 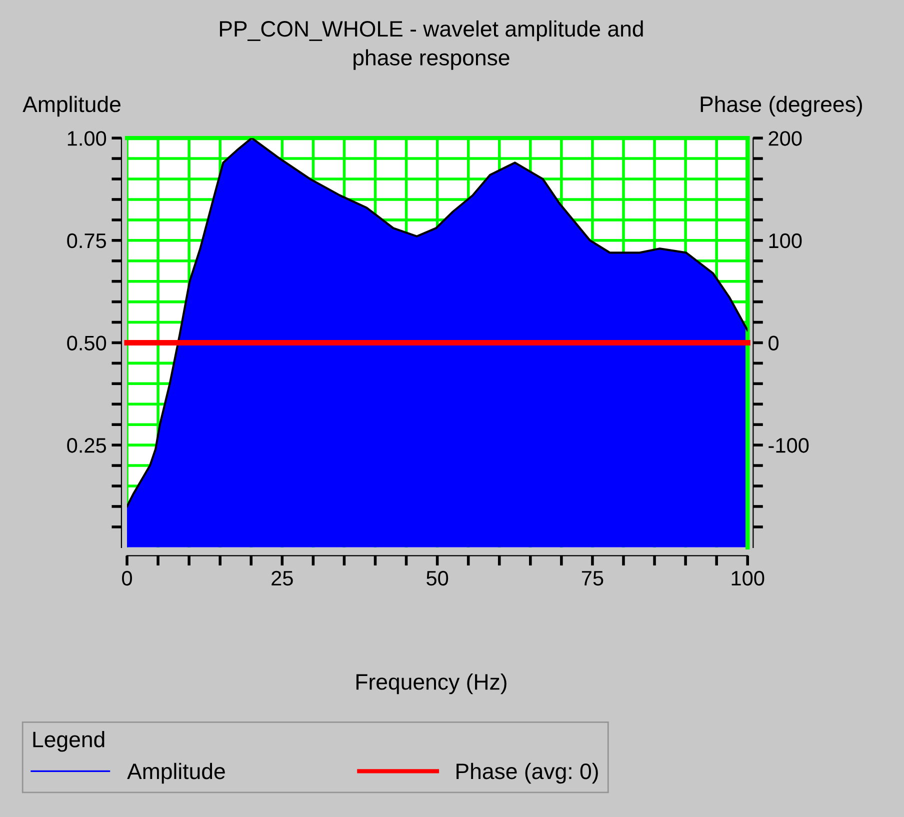 I want to click on x-tick-label: 25, so click(x=282, y=578).